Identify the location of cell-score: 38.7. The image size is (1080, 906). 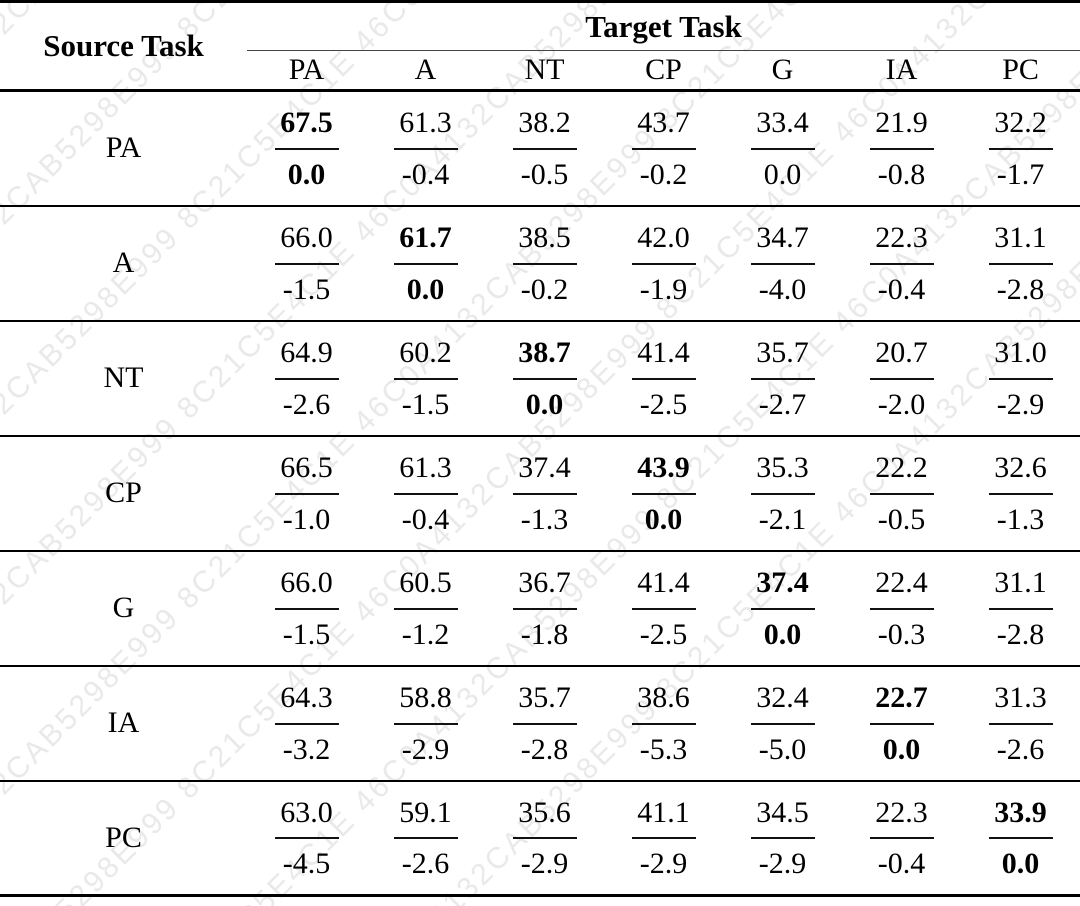
(544, 352).